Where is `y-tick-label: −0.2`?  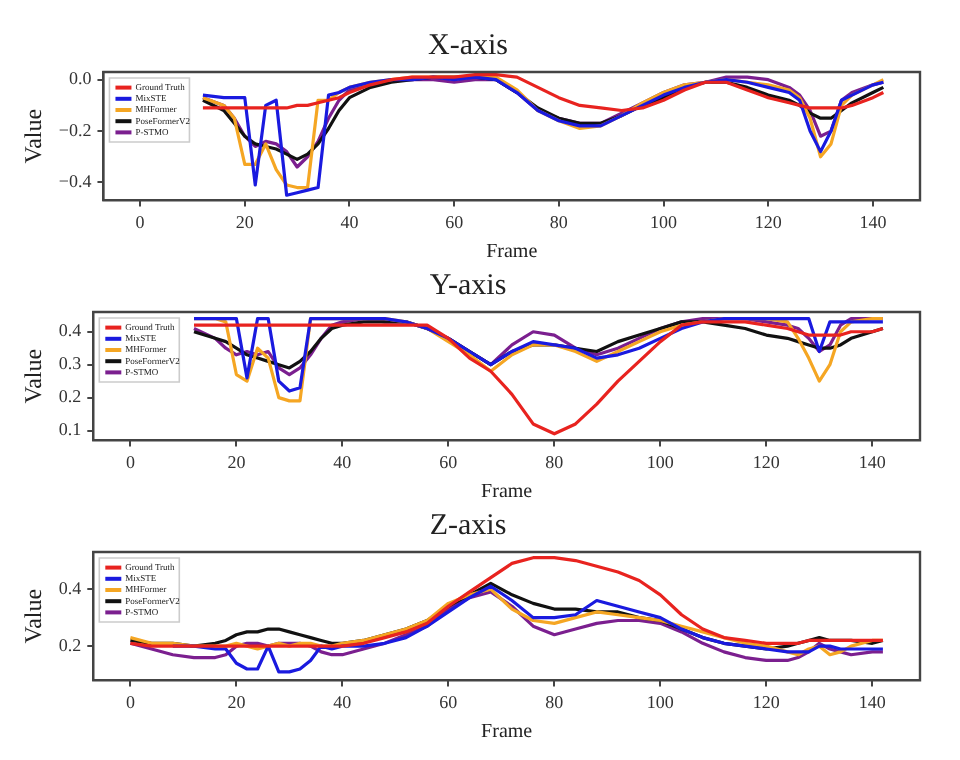
y-tick-label: −0.2 is located at coordinates (75, 129).